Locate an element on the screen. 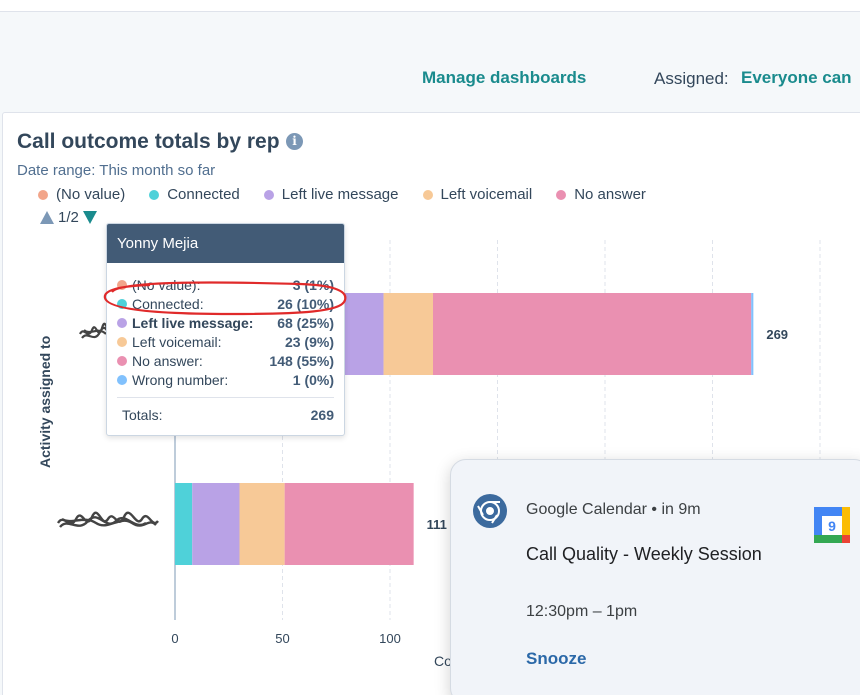  tooltip-row: Wrong number: 1 (0%) is located at coordinates (225, 379).